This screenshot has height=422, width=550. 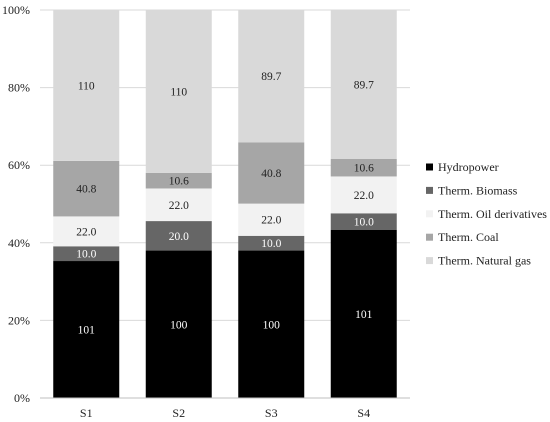 I want to click on legend-label: Therm. Oil derivatives, so click(x=492, y=214).